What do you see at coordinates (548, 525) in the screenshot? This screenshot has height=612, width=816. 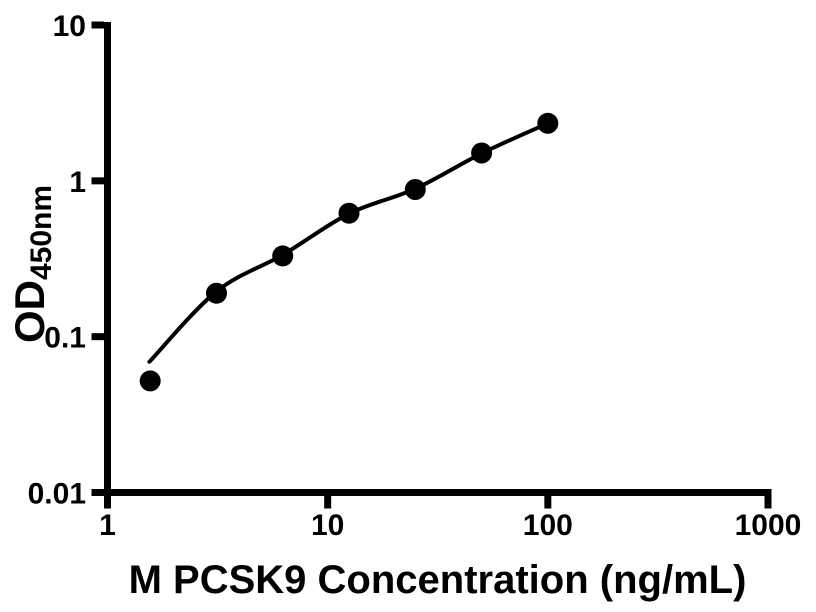 I see `x-axis-tick-label: 100` at bounding box center [548, 525].